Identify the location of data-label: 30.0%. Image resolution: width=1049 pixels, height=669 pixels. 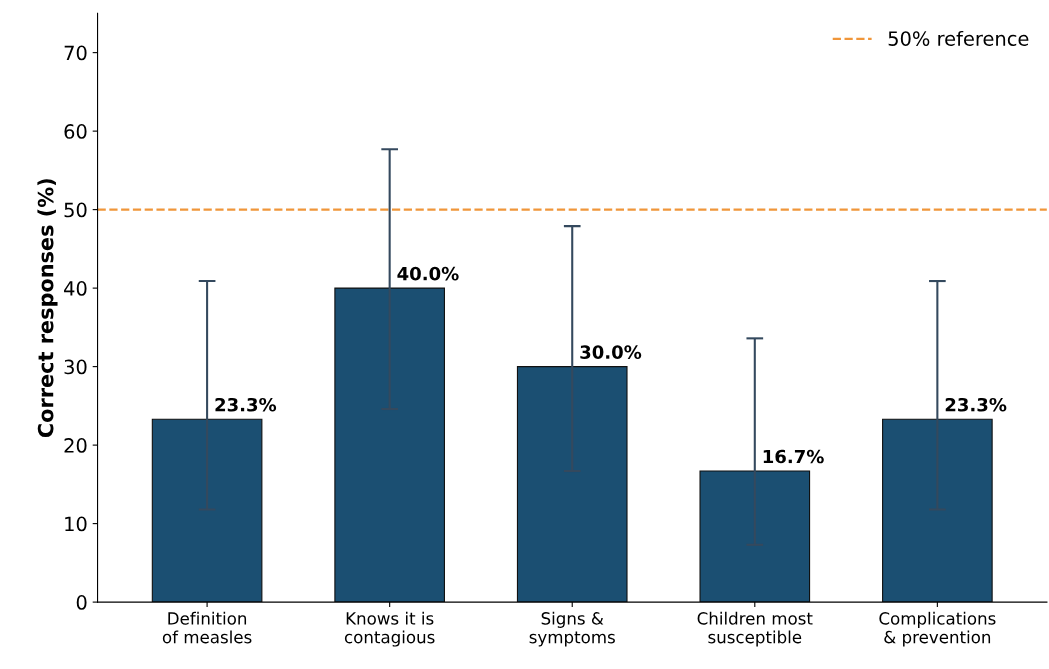
(611, 352).